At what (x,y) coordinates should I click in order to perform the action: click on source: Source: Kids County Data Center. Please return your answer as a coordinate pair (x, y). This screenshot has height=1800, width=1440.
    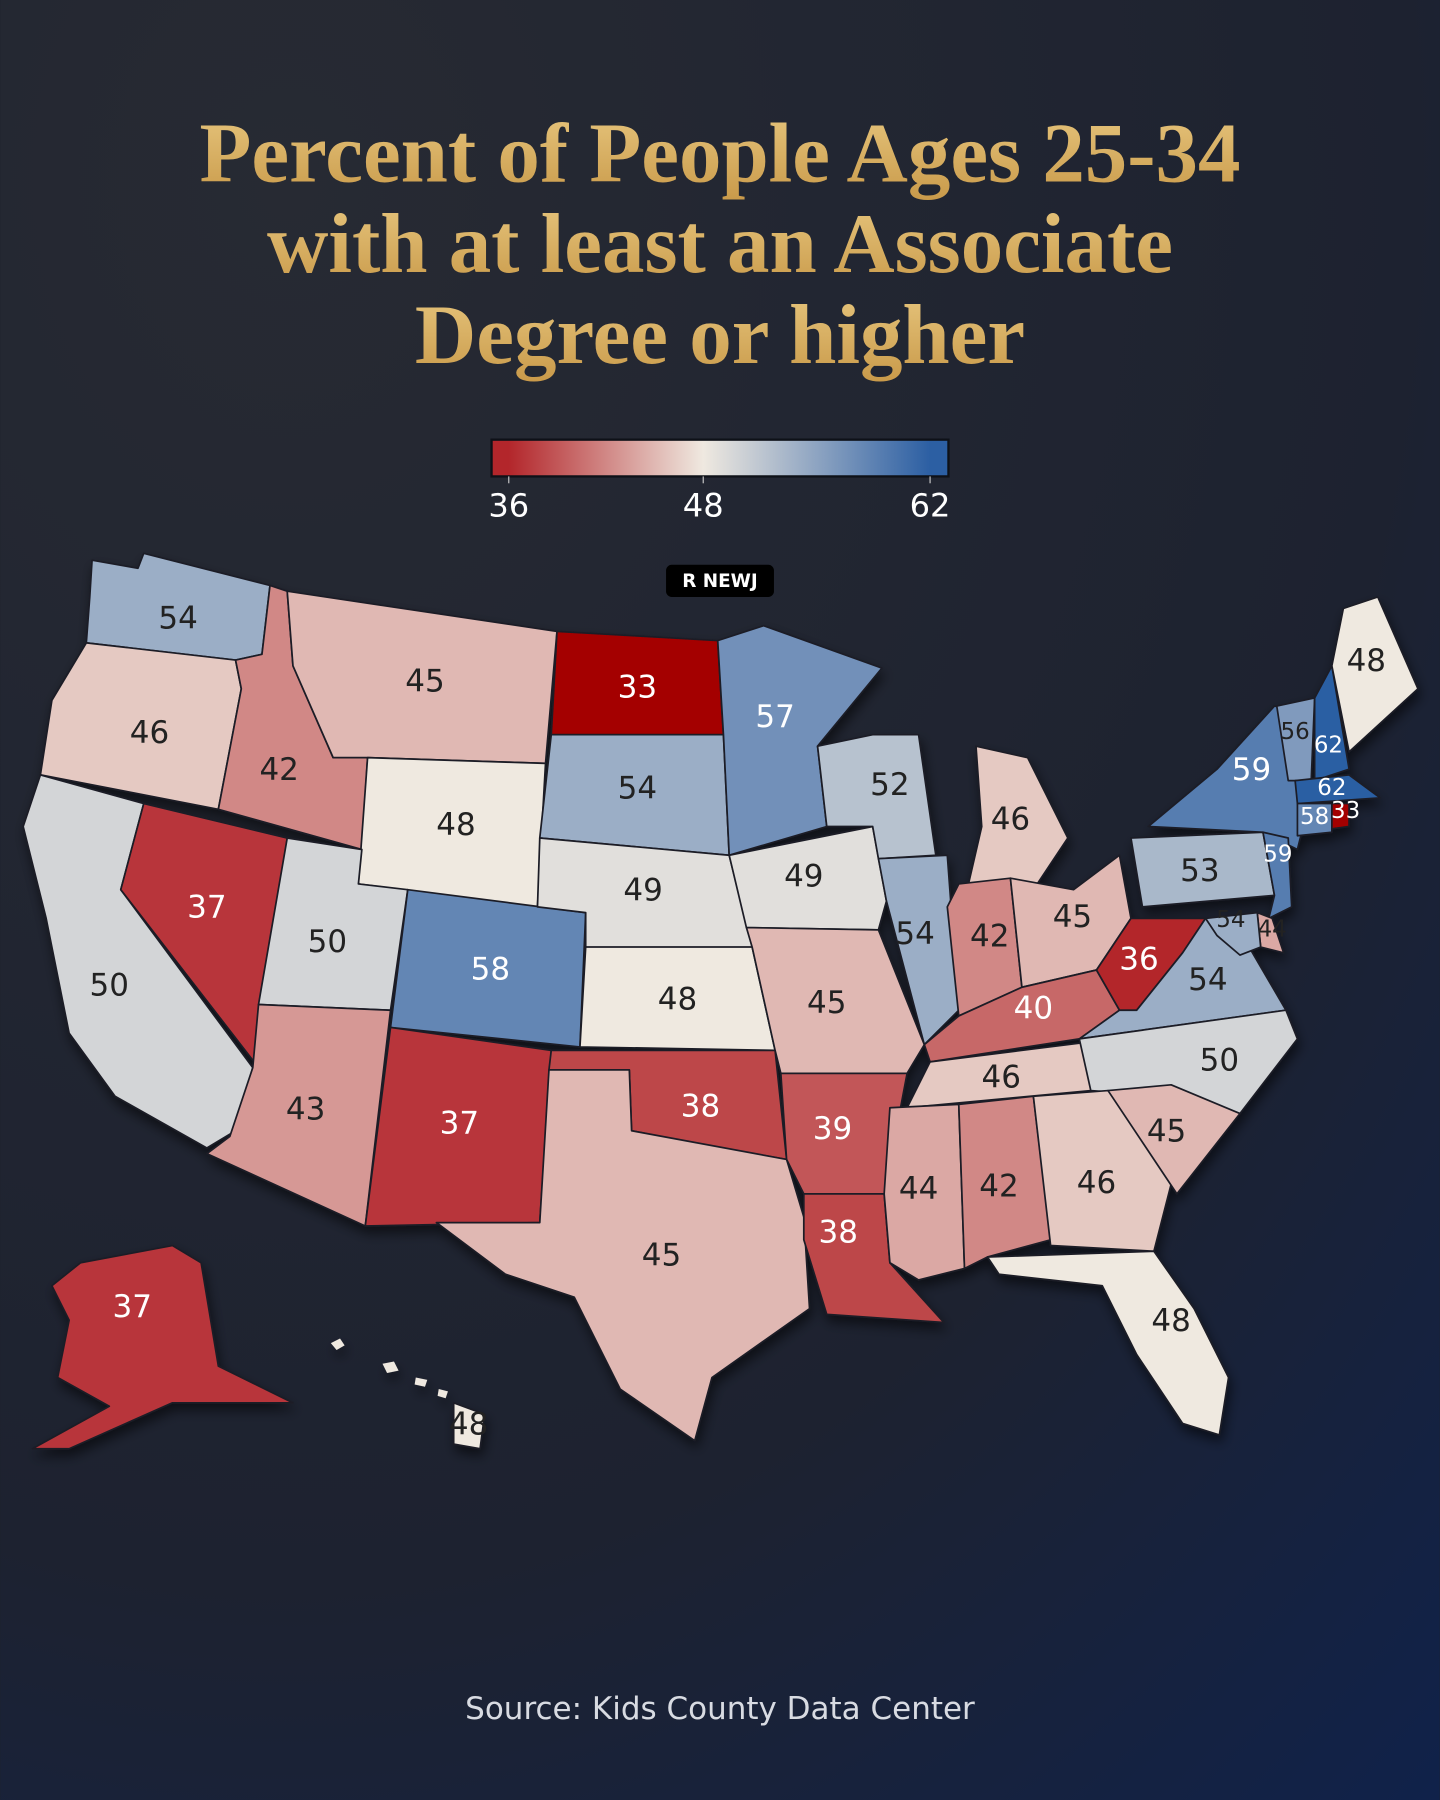
    Looking at the image, I should click on (720, 1709).